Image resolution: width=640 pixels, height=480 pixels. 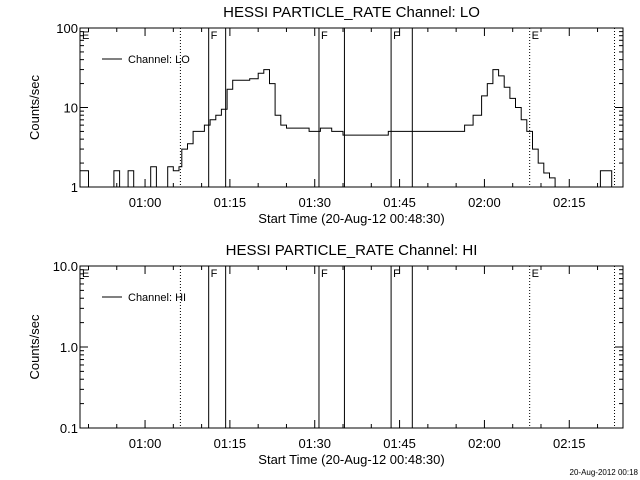 I want to click on y-tick-label: 100, so click(x=67, y=28).